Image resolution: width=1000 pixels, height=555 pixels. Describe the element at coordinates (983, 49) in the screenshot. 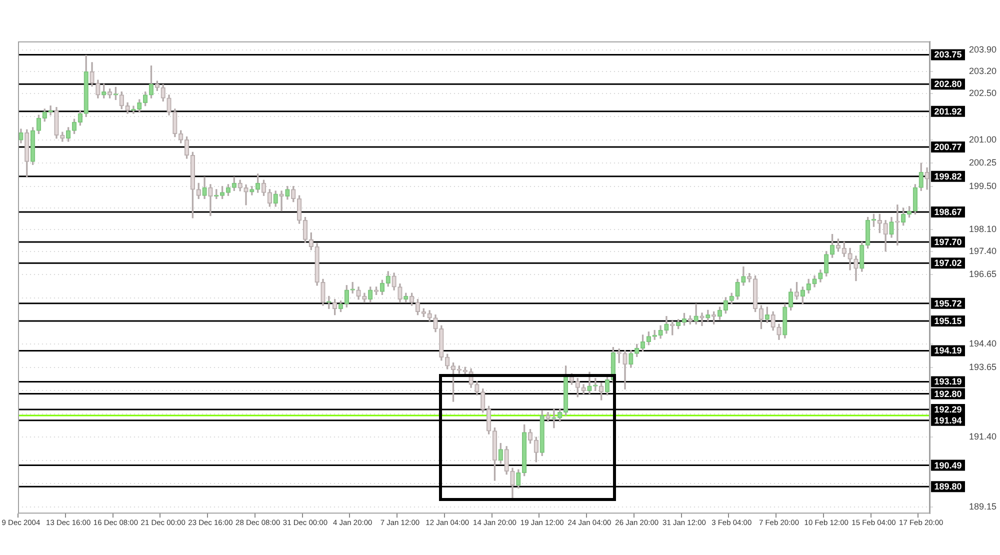

I see `y-tick-label: 203.90` at that location.